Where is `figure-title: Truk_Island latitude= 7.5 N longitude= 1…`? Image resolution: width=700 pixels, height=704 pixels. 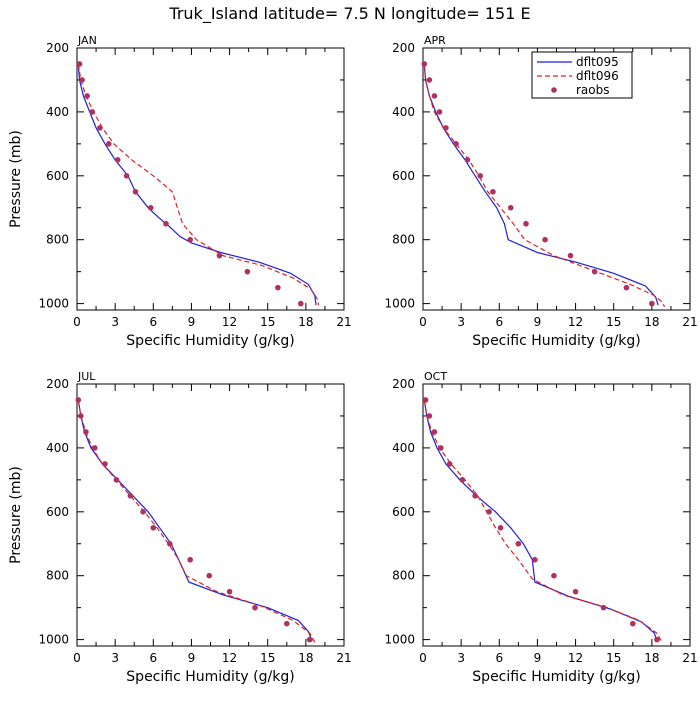 figure-title: Truk_Island latitude= 7.5 N longitude= 1… is located at coordinates (349, 14).